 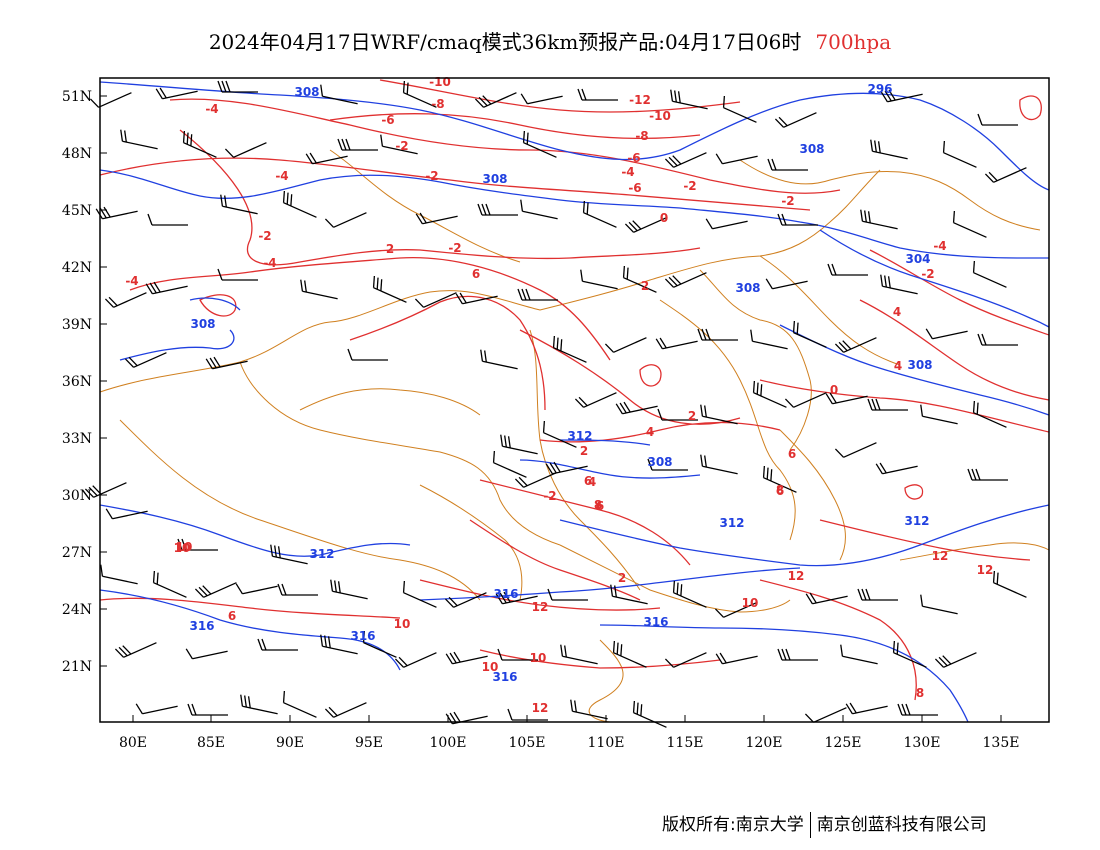 I want to click on lon-label: 80E, so click(x=133, y=743).